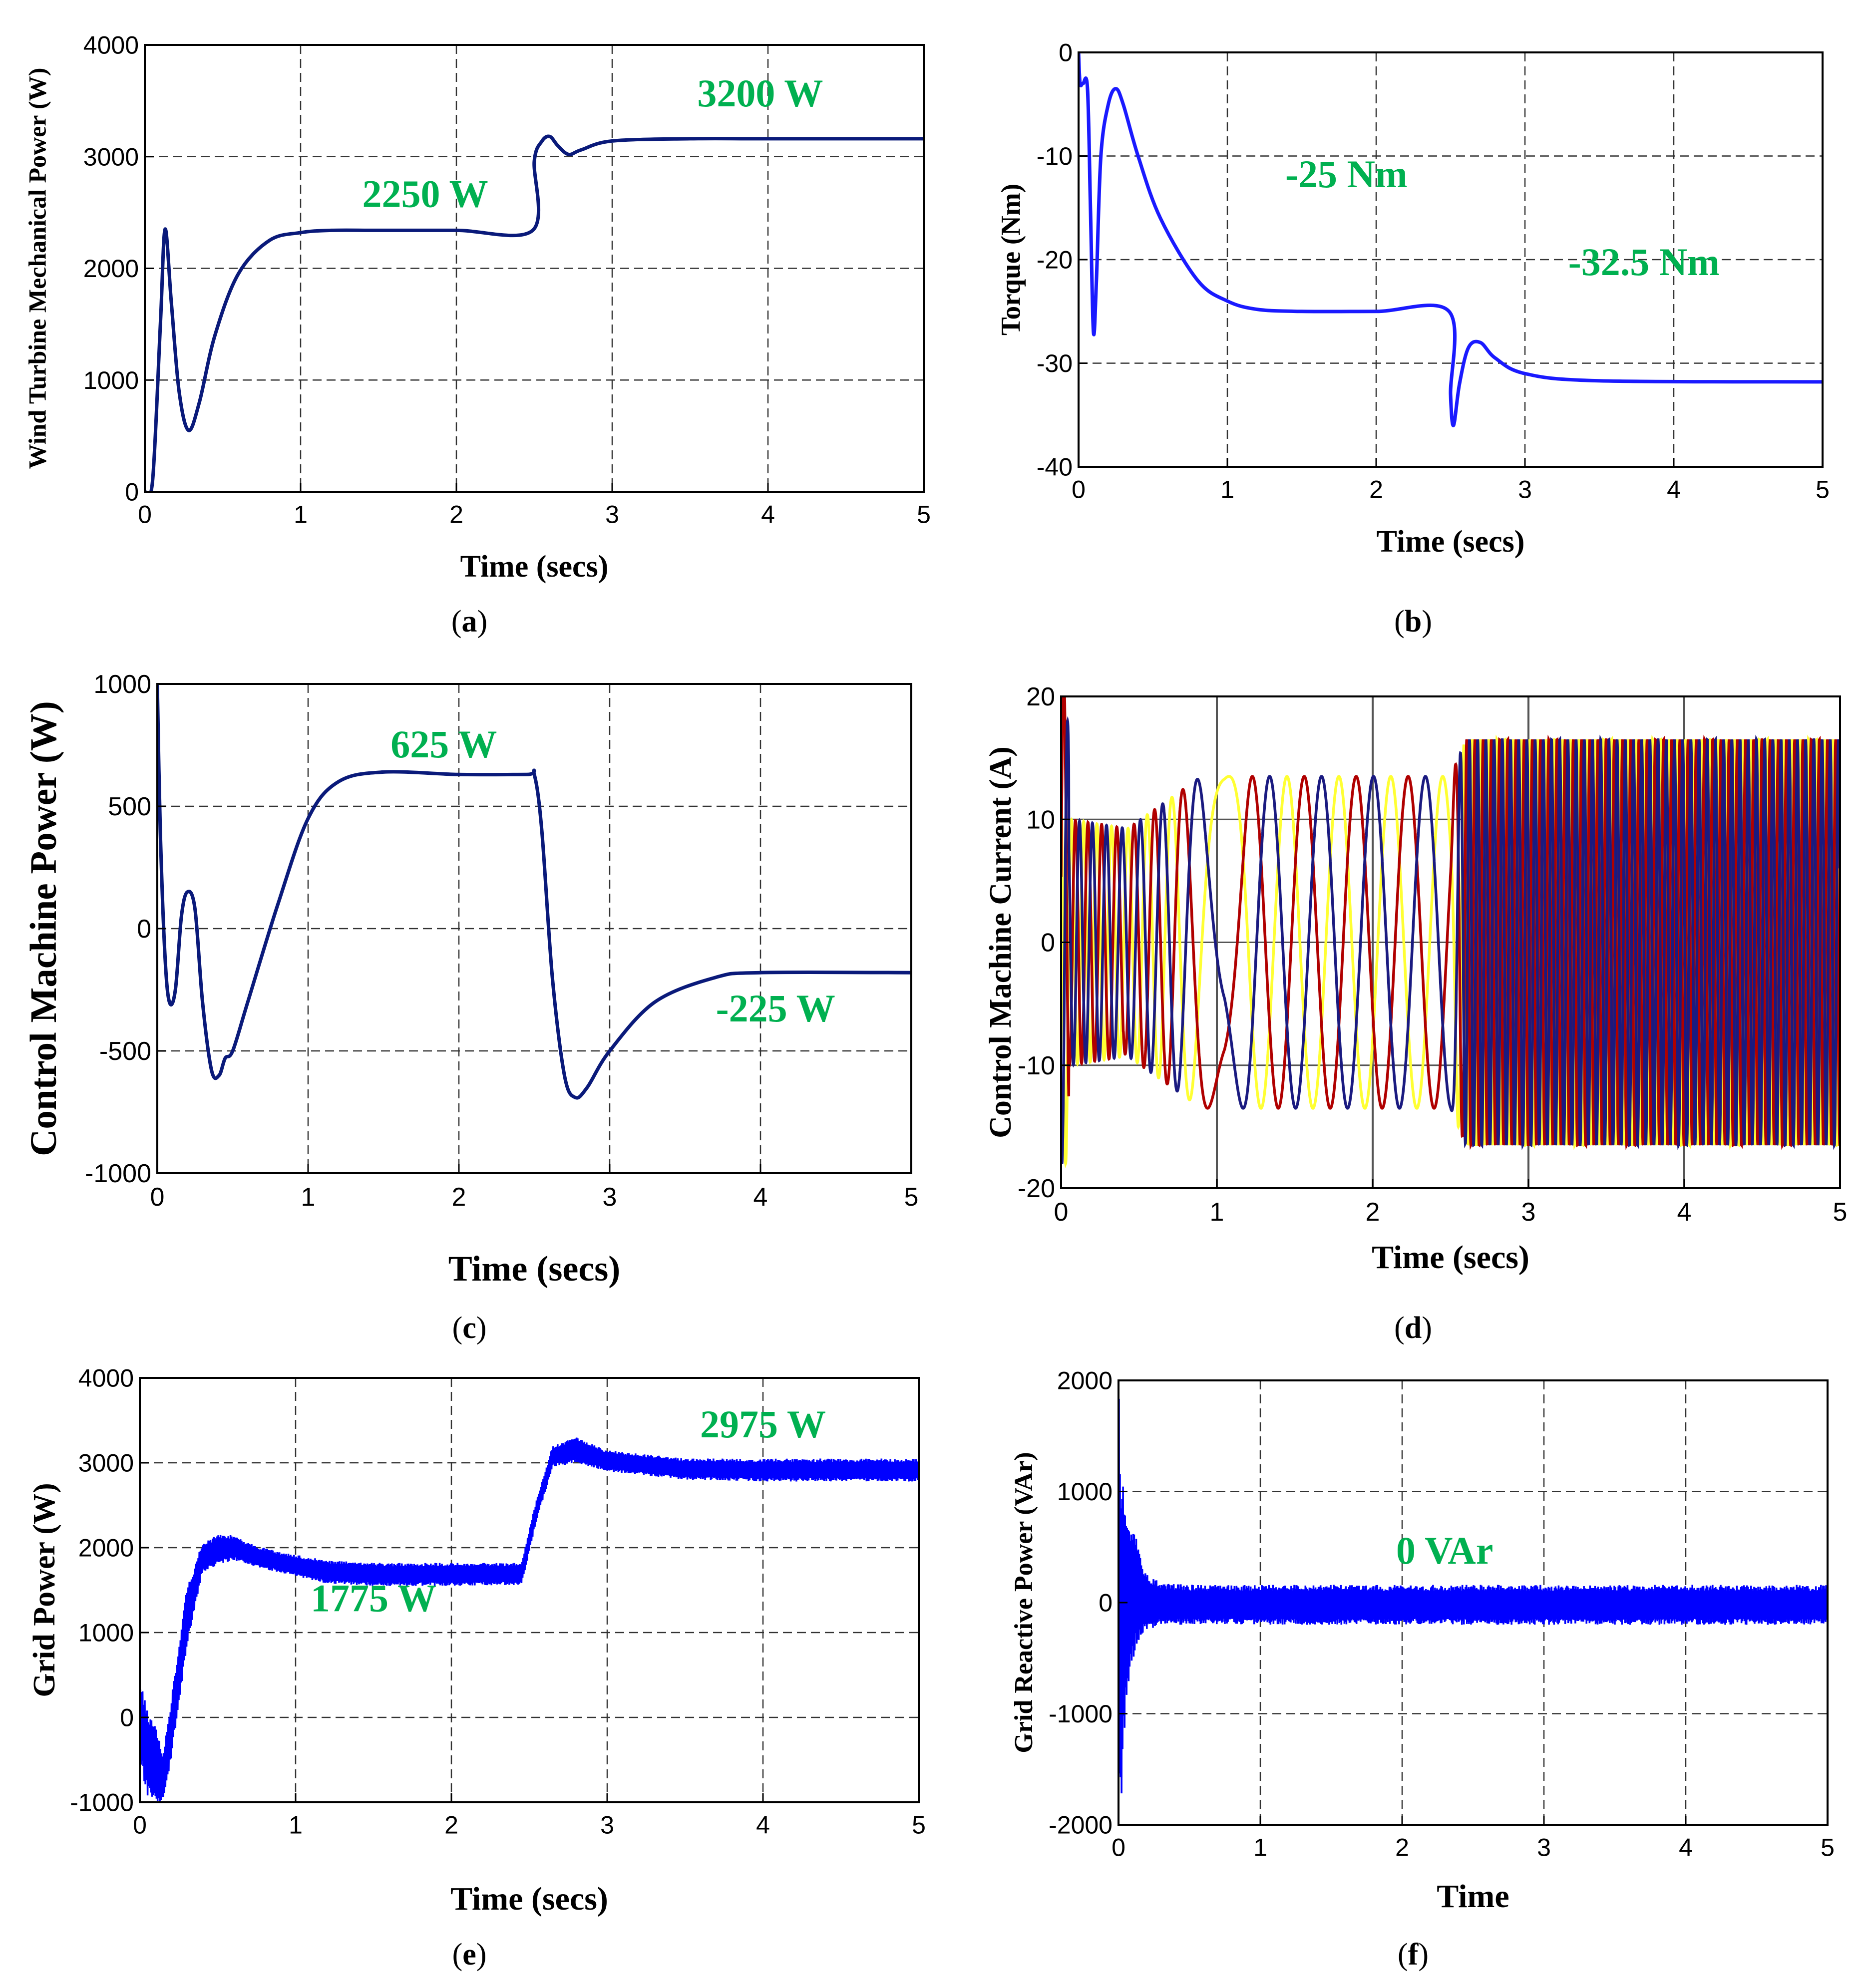  I want to click on value-annotation: -32.5 Nm, so click(1644, 262).